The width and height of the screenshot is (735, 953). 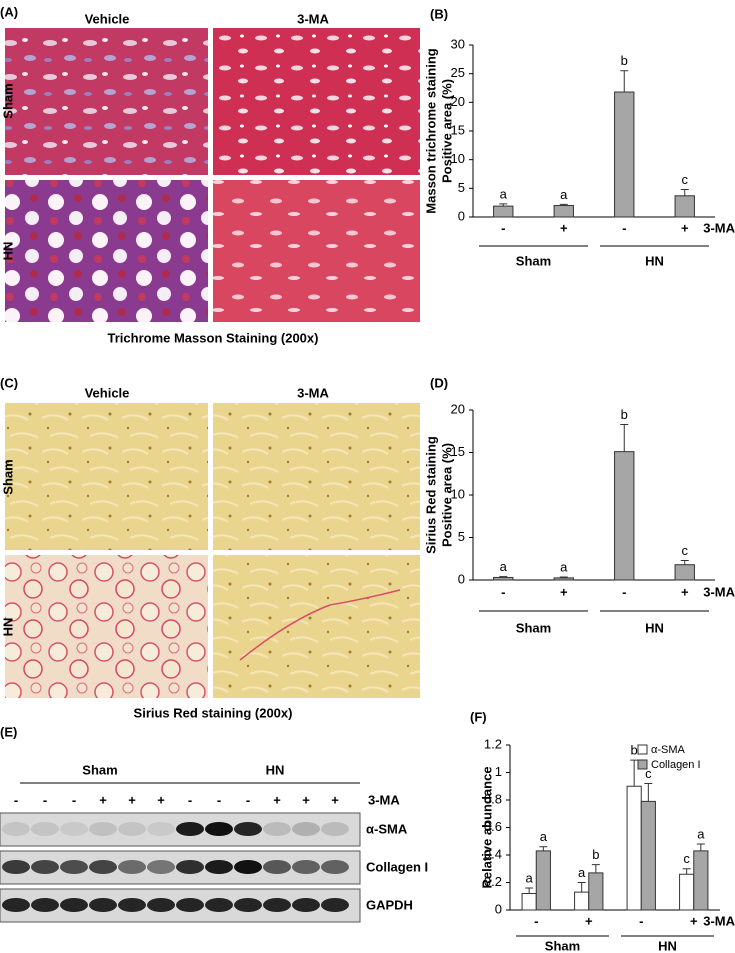 I want to click on treatment-label: 3-MA, so click(x=384, y=799).